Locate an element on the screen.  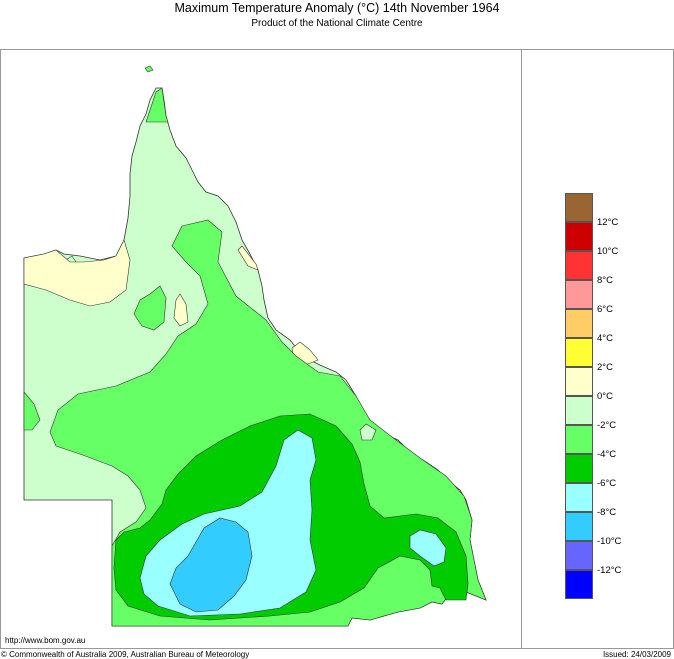
map-subtitle: Product of the National Climate Centre is located at coordinates (337, 23).